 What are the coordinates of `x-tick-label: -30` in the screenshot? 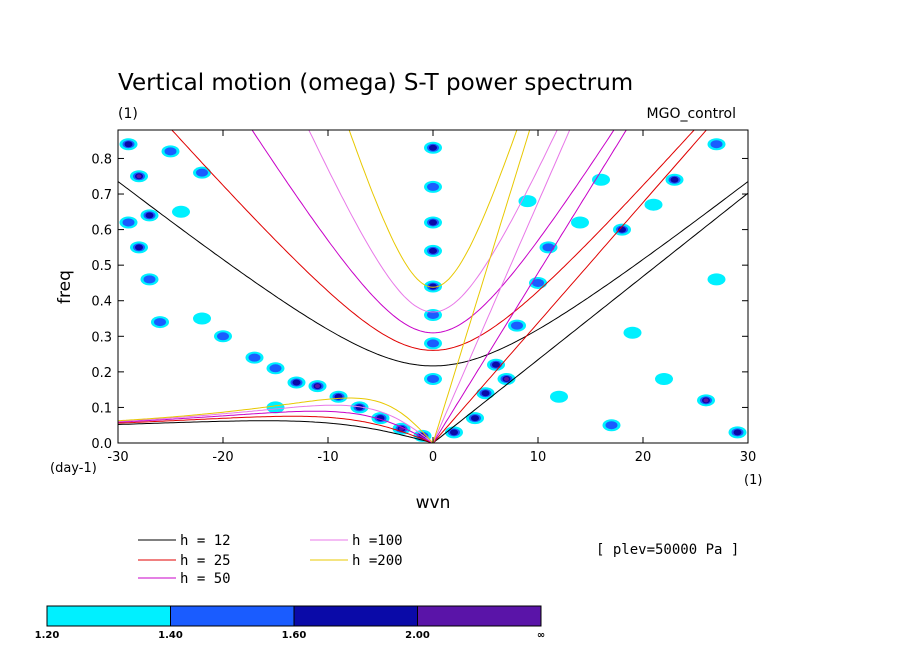 It's located at (117, 457).